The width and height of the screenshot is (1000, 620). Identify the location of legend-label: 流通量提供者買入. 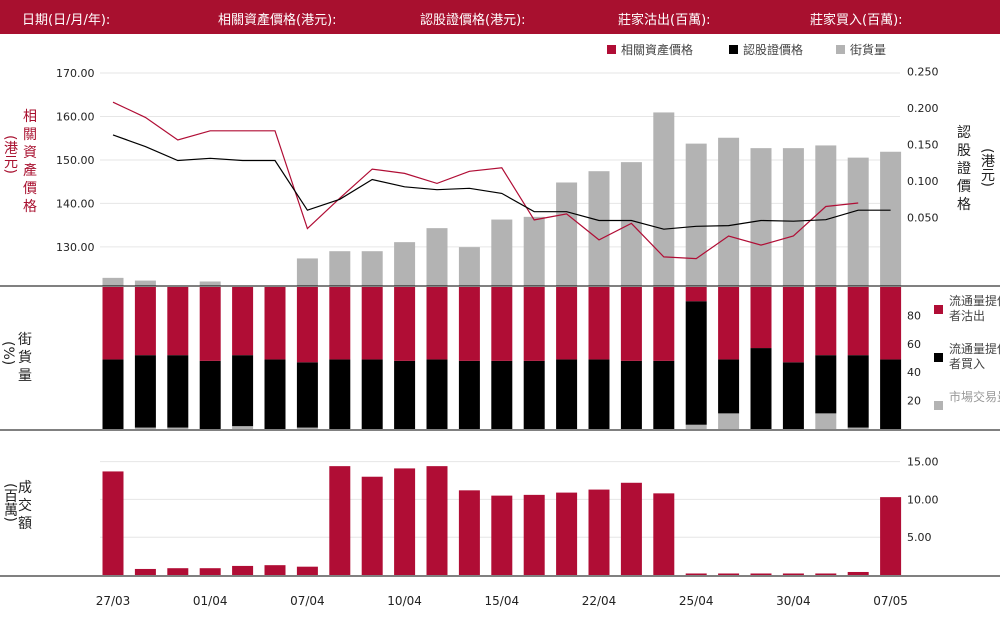
(974, 356).